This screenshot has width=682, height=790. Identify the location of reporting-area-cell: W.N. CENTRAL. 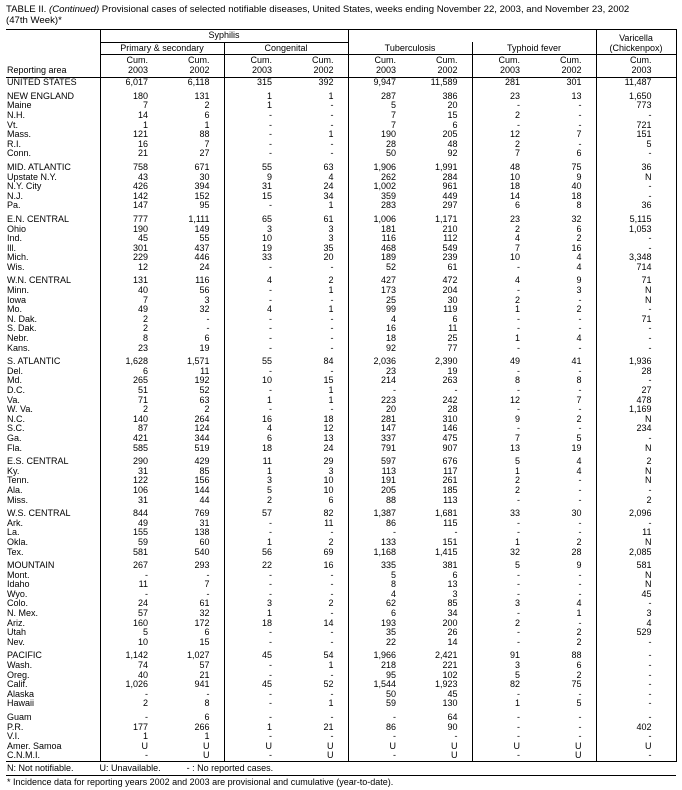
(39, 280).